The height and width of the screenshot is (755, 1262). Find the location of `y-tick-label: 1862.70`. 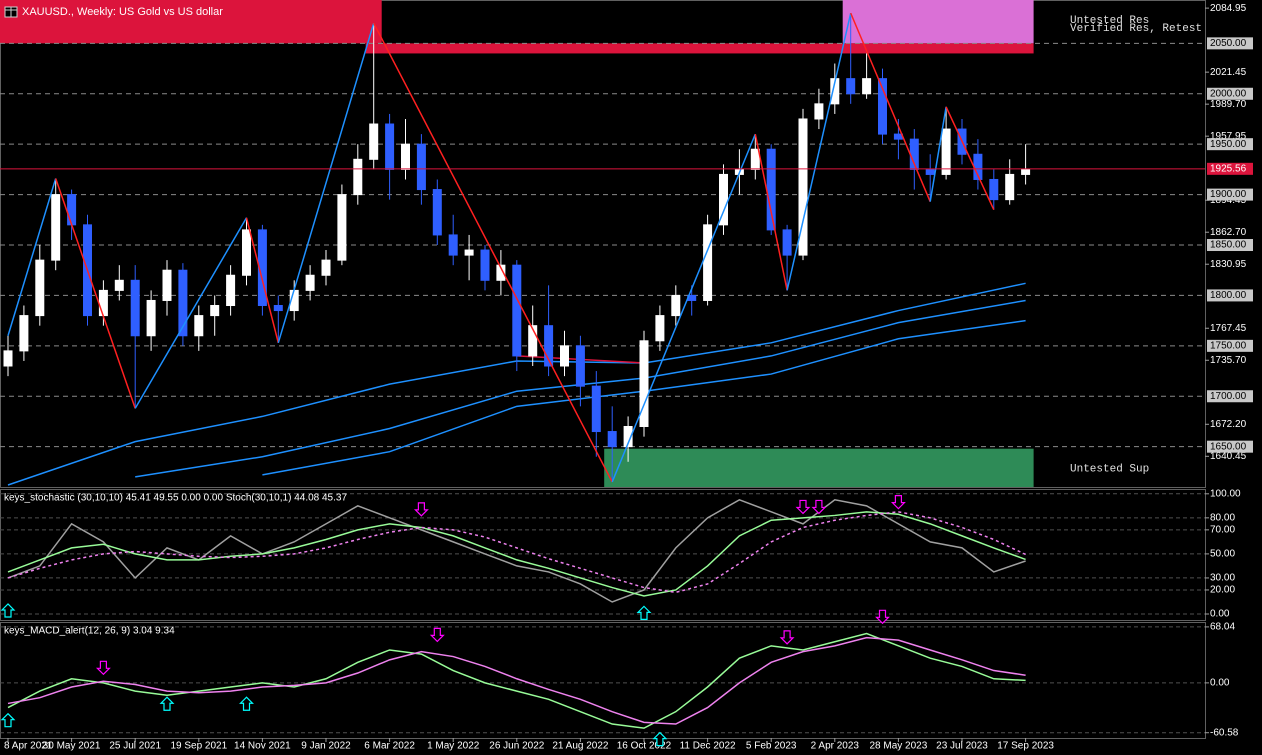

y-tick-label: 1862.70 is located at coordinates (1228, 232).